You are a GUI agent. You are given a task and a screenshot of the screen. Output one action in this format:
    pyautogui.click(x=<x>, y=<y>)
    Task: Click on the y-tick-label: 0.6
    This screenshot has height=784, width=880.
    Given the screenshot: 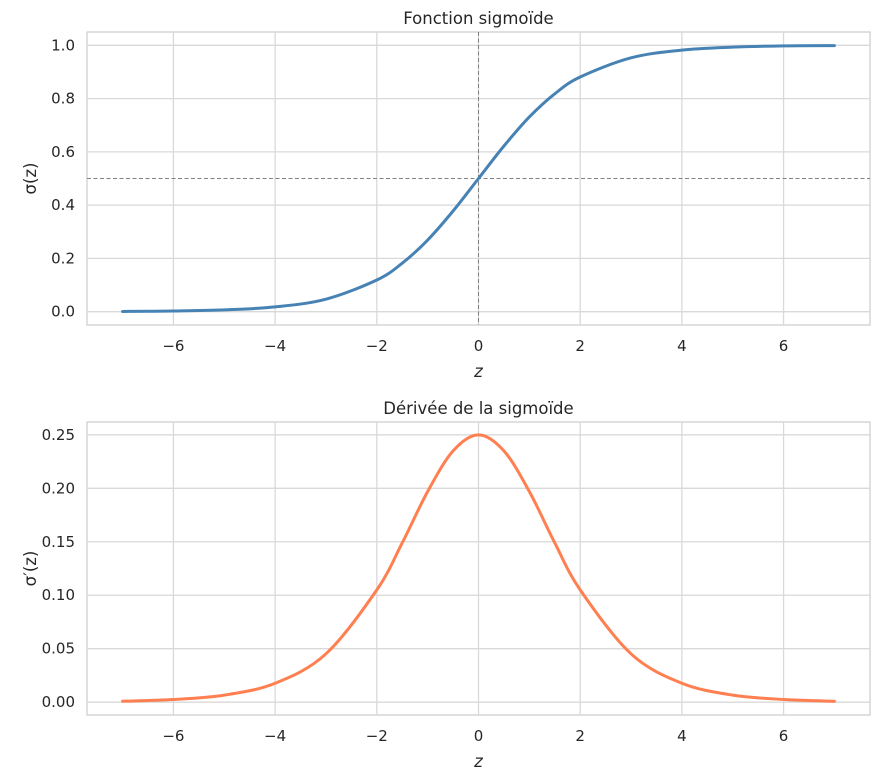 What is the action you would take?
    pyautogui.click(x=63, y=152)
    